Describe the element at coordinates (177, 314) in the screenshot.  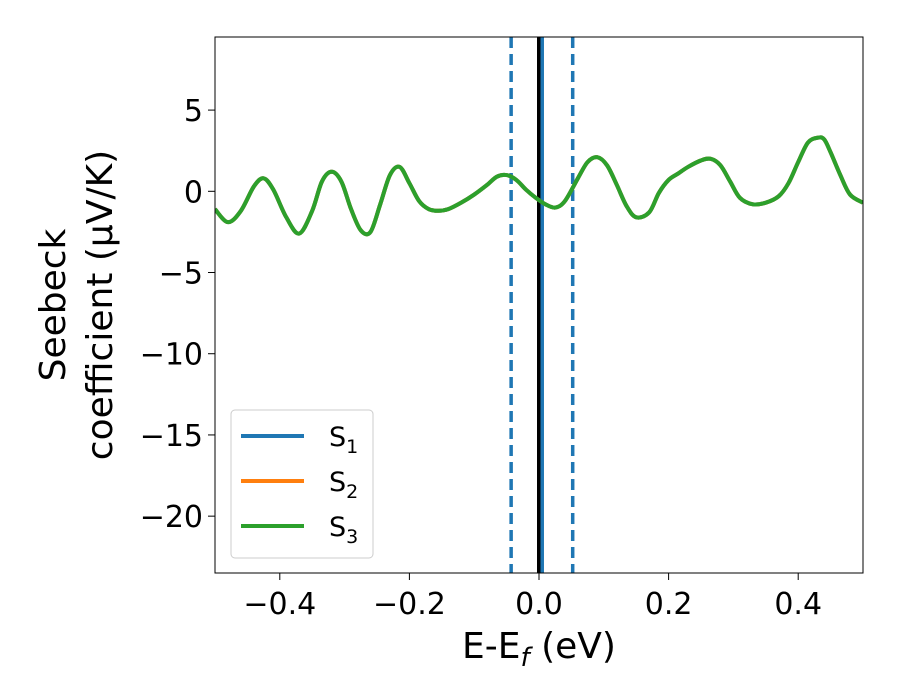
I see `y-axis-ticks: 5 0 −5 −10 −15 −20` at that location.